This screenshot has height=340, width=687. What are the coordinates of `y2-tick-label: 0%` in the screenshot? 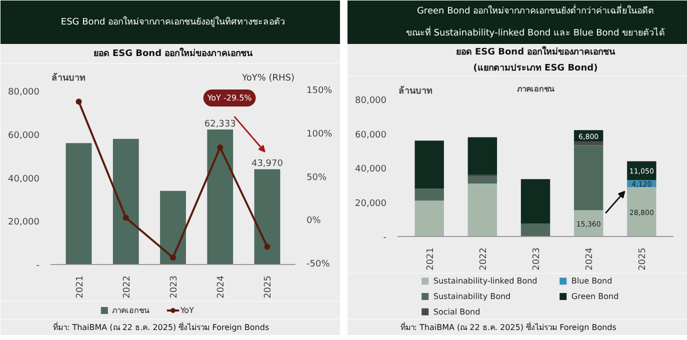 It's located at (314, 221).